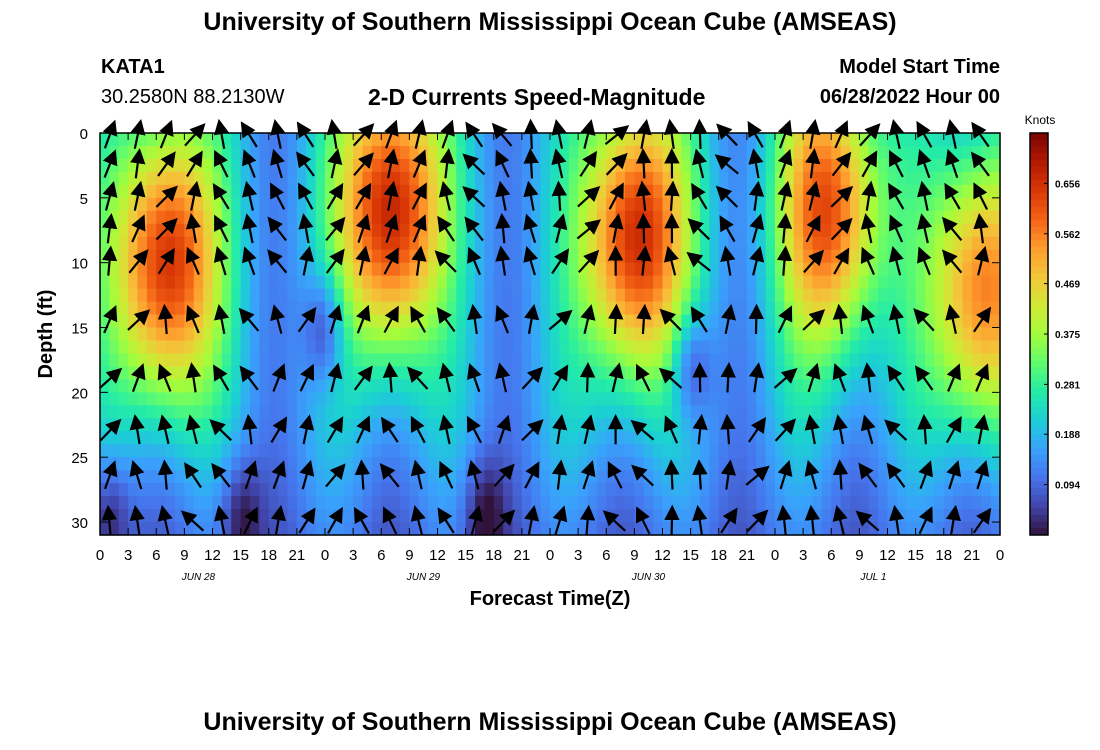  What do you see at coordinates (423, 577) in the screenshot?
I see `date-label: JUN 29` at bounding box center [423, 577].